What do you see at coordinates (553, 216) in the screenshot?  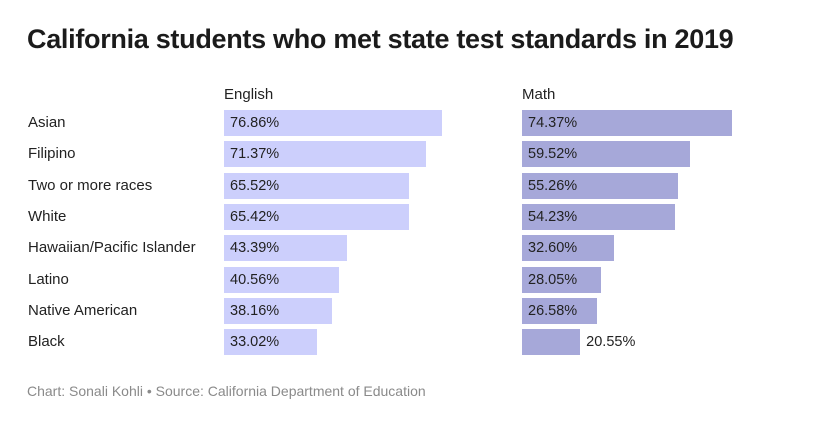 I see `data-label-math: 54.23%` at bounding box center [553, 216].